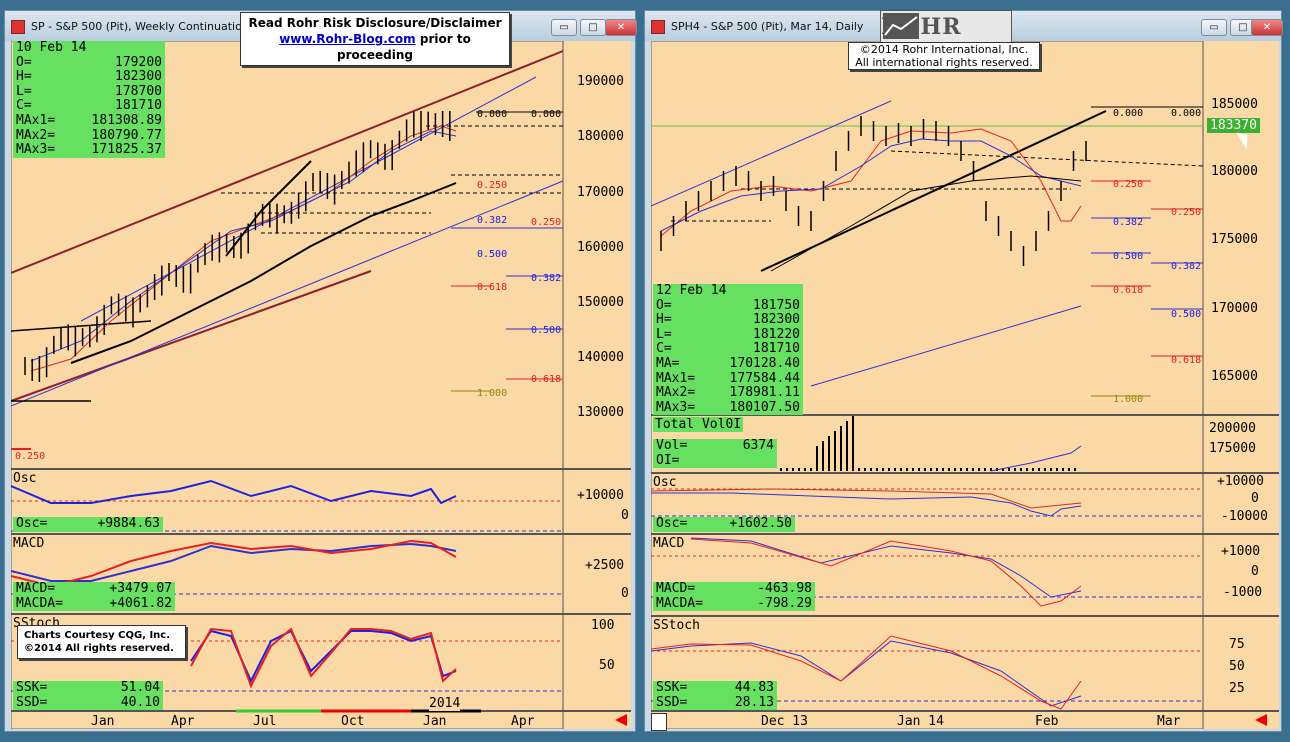 The image size is (1290, 742). I want to click on x-axis-label: Feb, so click(1047, 721).